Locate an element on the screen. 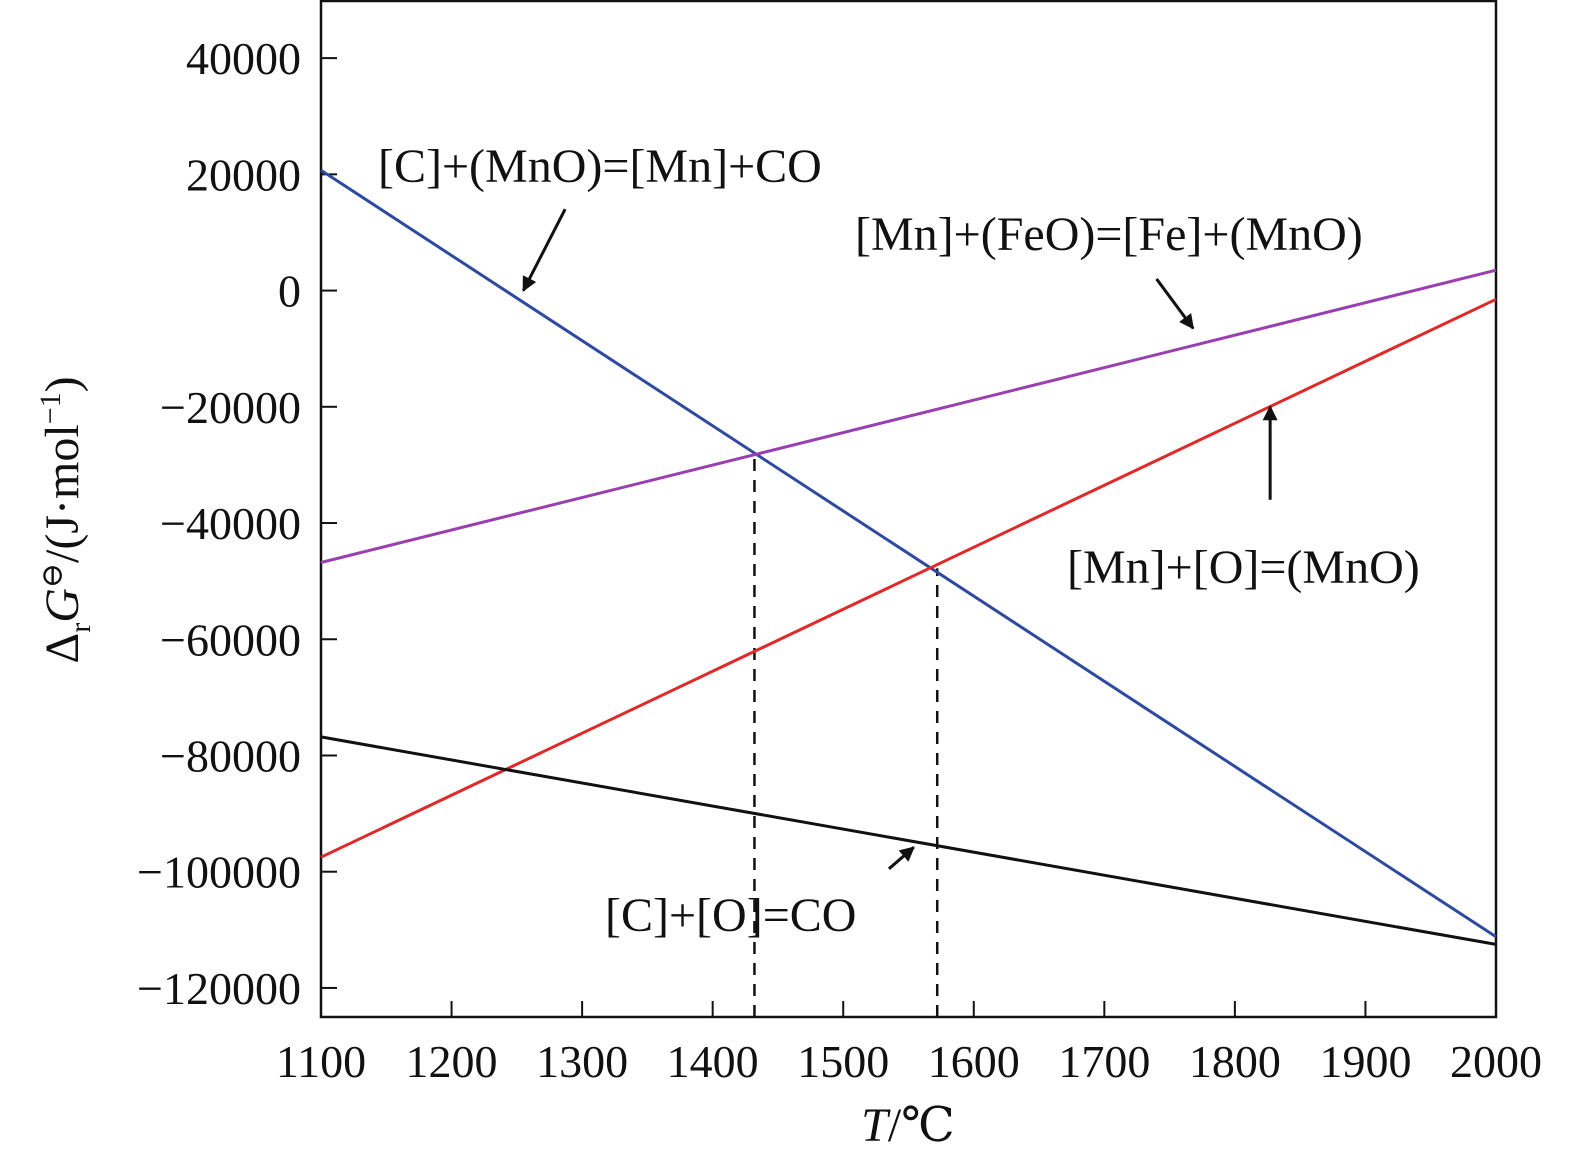  x-tick-label: 1100 is located at coordinates (321, 1061).